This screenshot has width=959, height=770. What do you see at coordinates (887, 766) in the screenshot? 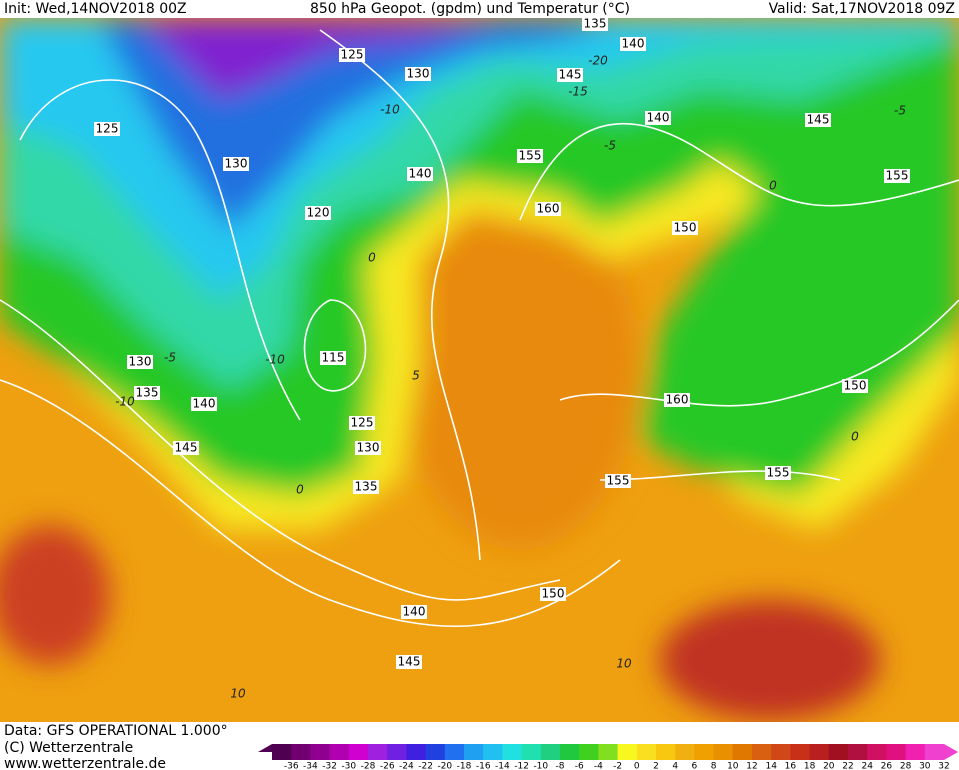
I see `colorbar-label: 26` at bounding box center [887, 766].